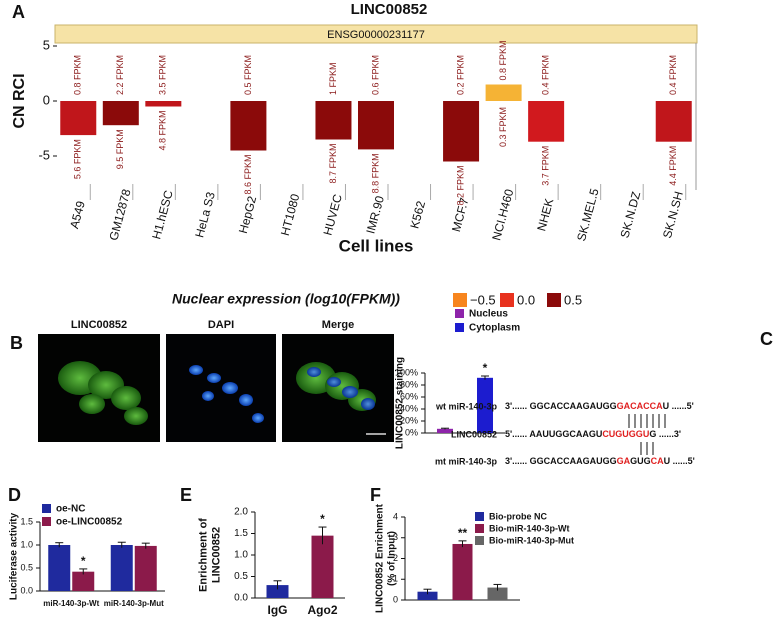 The height and width of the screenshot is (618, 778). What do you see at coordinates (18, 12) in the screenshot?
I see `panel-label: A` at bounding box center [18, 12].